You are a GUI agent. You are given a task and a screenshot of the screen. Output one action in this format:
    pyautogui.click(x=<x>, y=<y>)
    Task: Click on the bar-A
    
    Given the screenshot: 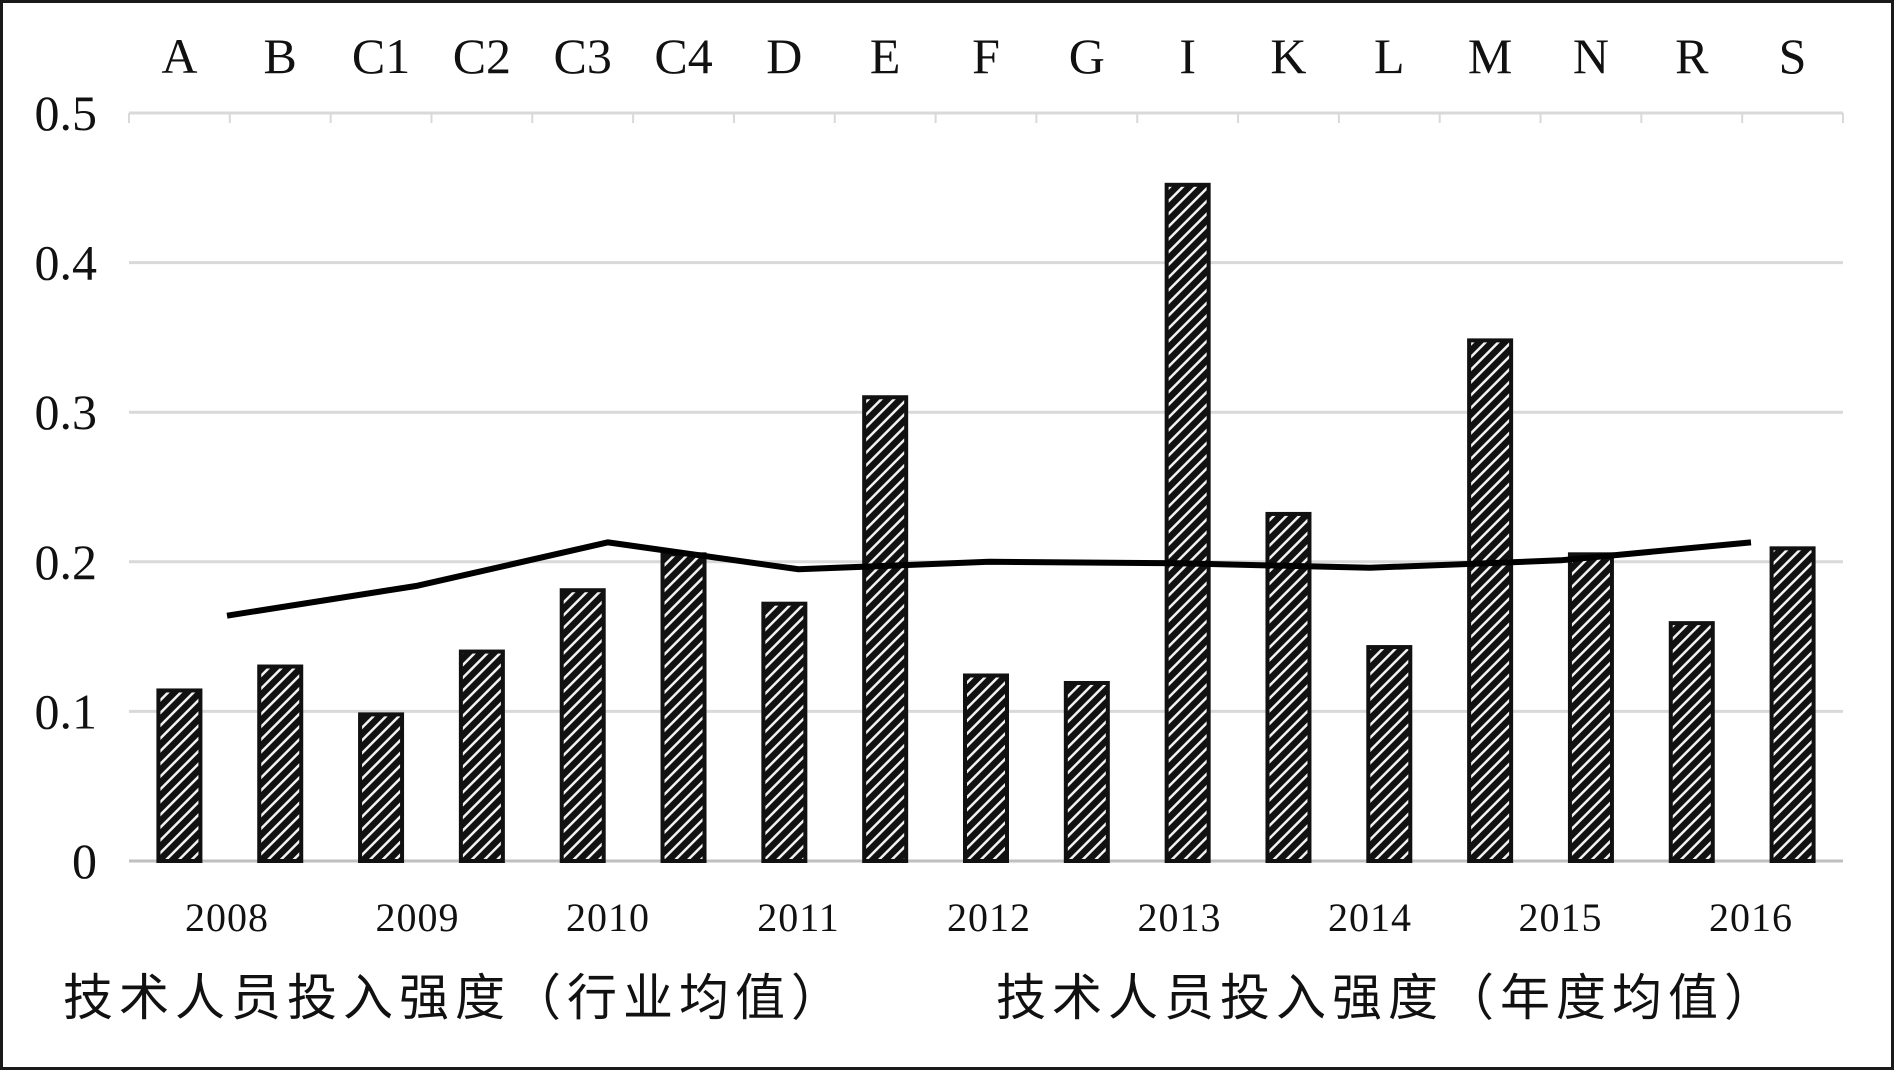 What is the action you would take?
    pyautogui.click(x=179, y=775)
    